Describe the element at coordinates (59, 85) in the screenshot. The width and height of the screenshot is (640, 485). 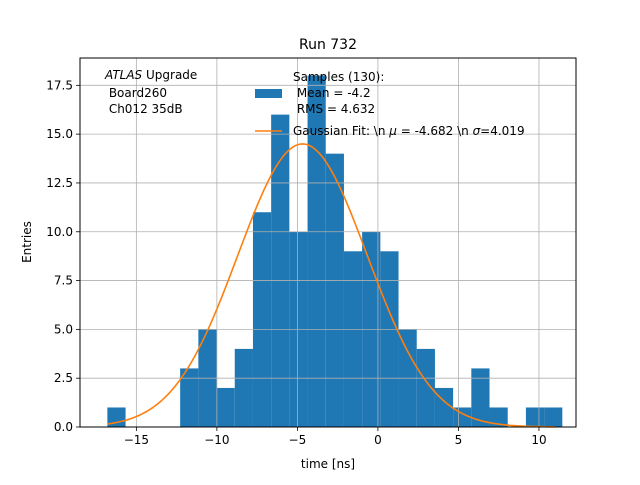
I see `y-tick-label: 17.5` at that location.